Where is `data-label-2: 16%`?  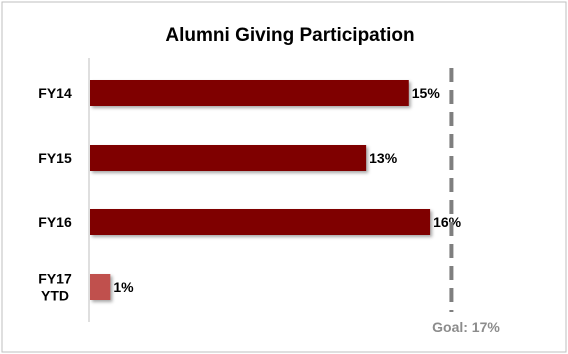 data-label-2: 16% is located at coordinates (447, 222).